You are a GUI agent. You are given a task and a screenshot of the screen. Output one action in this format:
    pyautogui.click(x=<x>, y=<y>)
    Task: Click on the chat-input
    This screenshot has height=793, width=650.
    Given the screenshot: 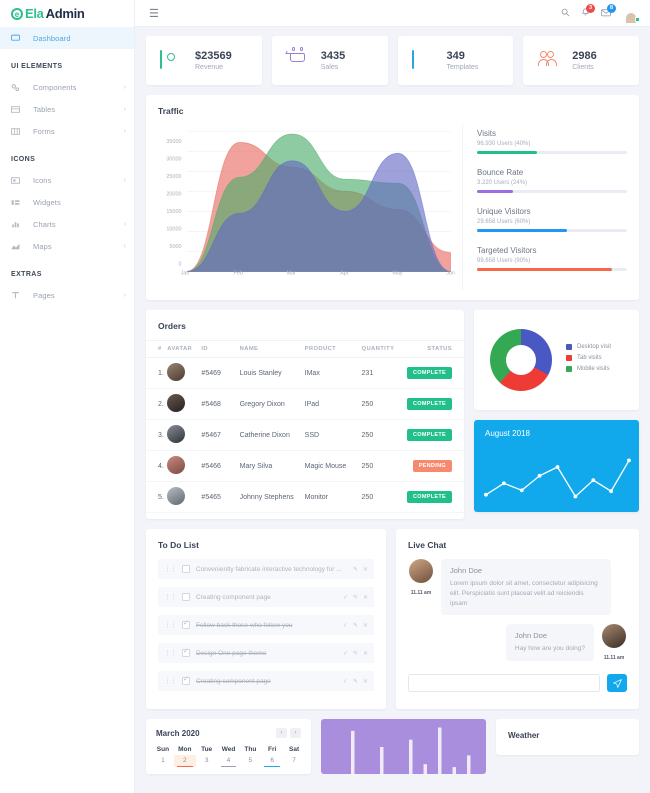 What is the action you would take?
    pyautogui.click(x=504, y=683)
    